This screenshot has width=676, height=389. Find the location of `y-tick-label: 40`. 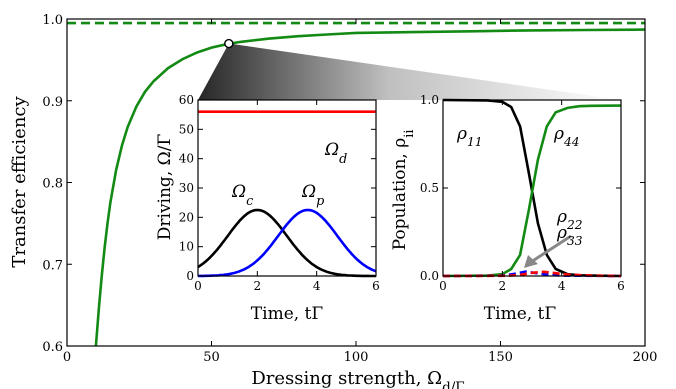

y-tick-label: 40 is located at coordinates (186, 159).